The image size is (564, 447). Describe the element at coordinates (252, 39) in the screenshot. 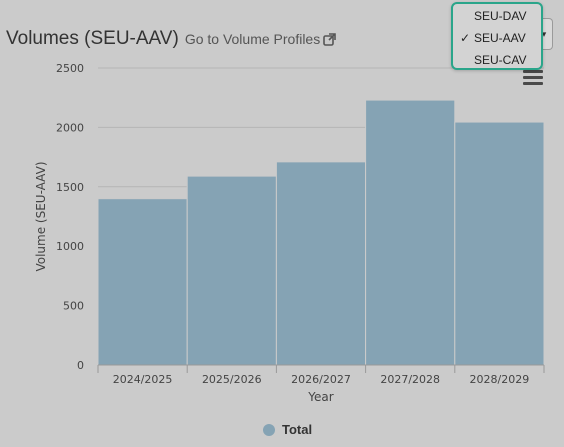

I see `volume-profiles-link-label: Go to Volume Profiles` at that location.